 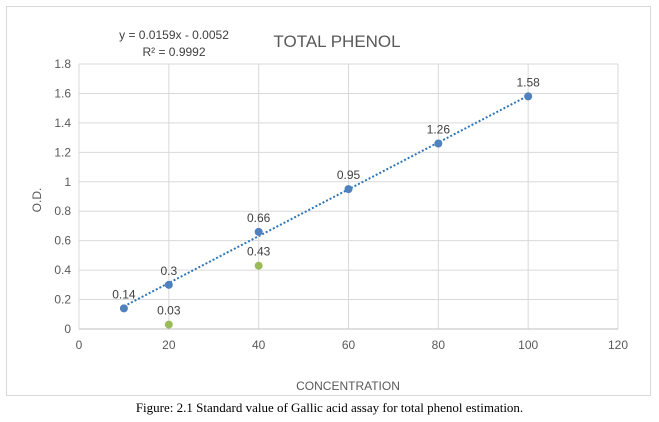 I want to click on y-tick-label: 1.4, so click(x=62, y=123).